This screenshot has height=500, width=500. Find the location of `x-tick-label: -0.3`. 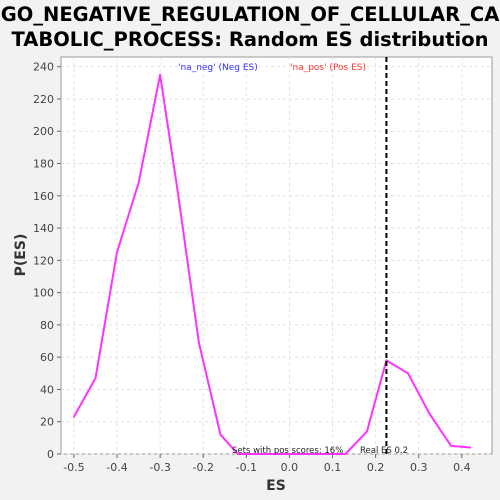

x-tick-label: -0.3 is located at coordinates (159, 467).